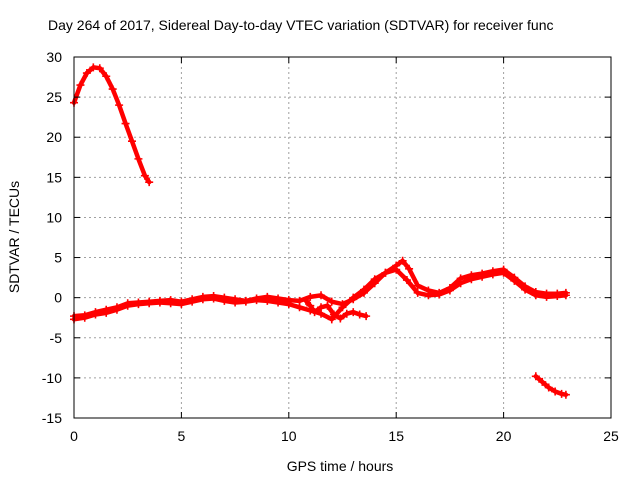 The image size is (640, 480). What do you see at coordinates (611, 436) in the screenshot?
I see `x-tick-label: 25` at bounding box center [611, 436].